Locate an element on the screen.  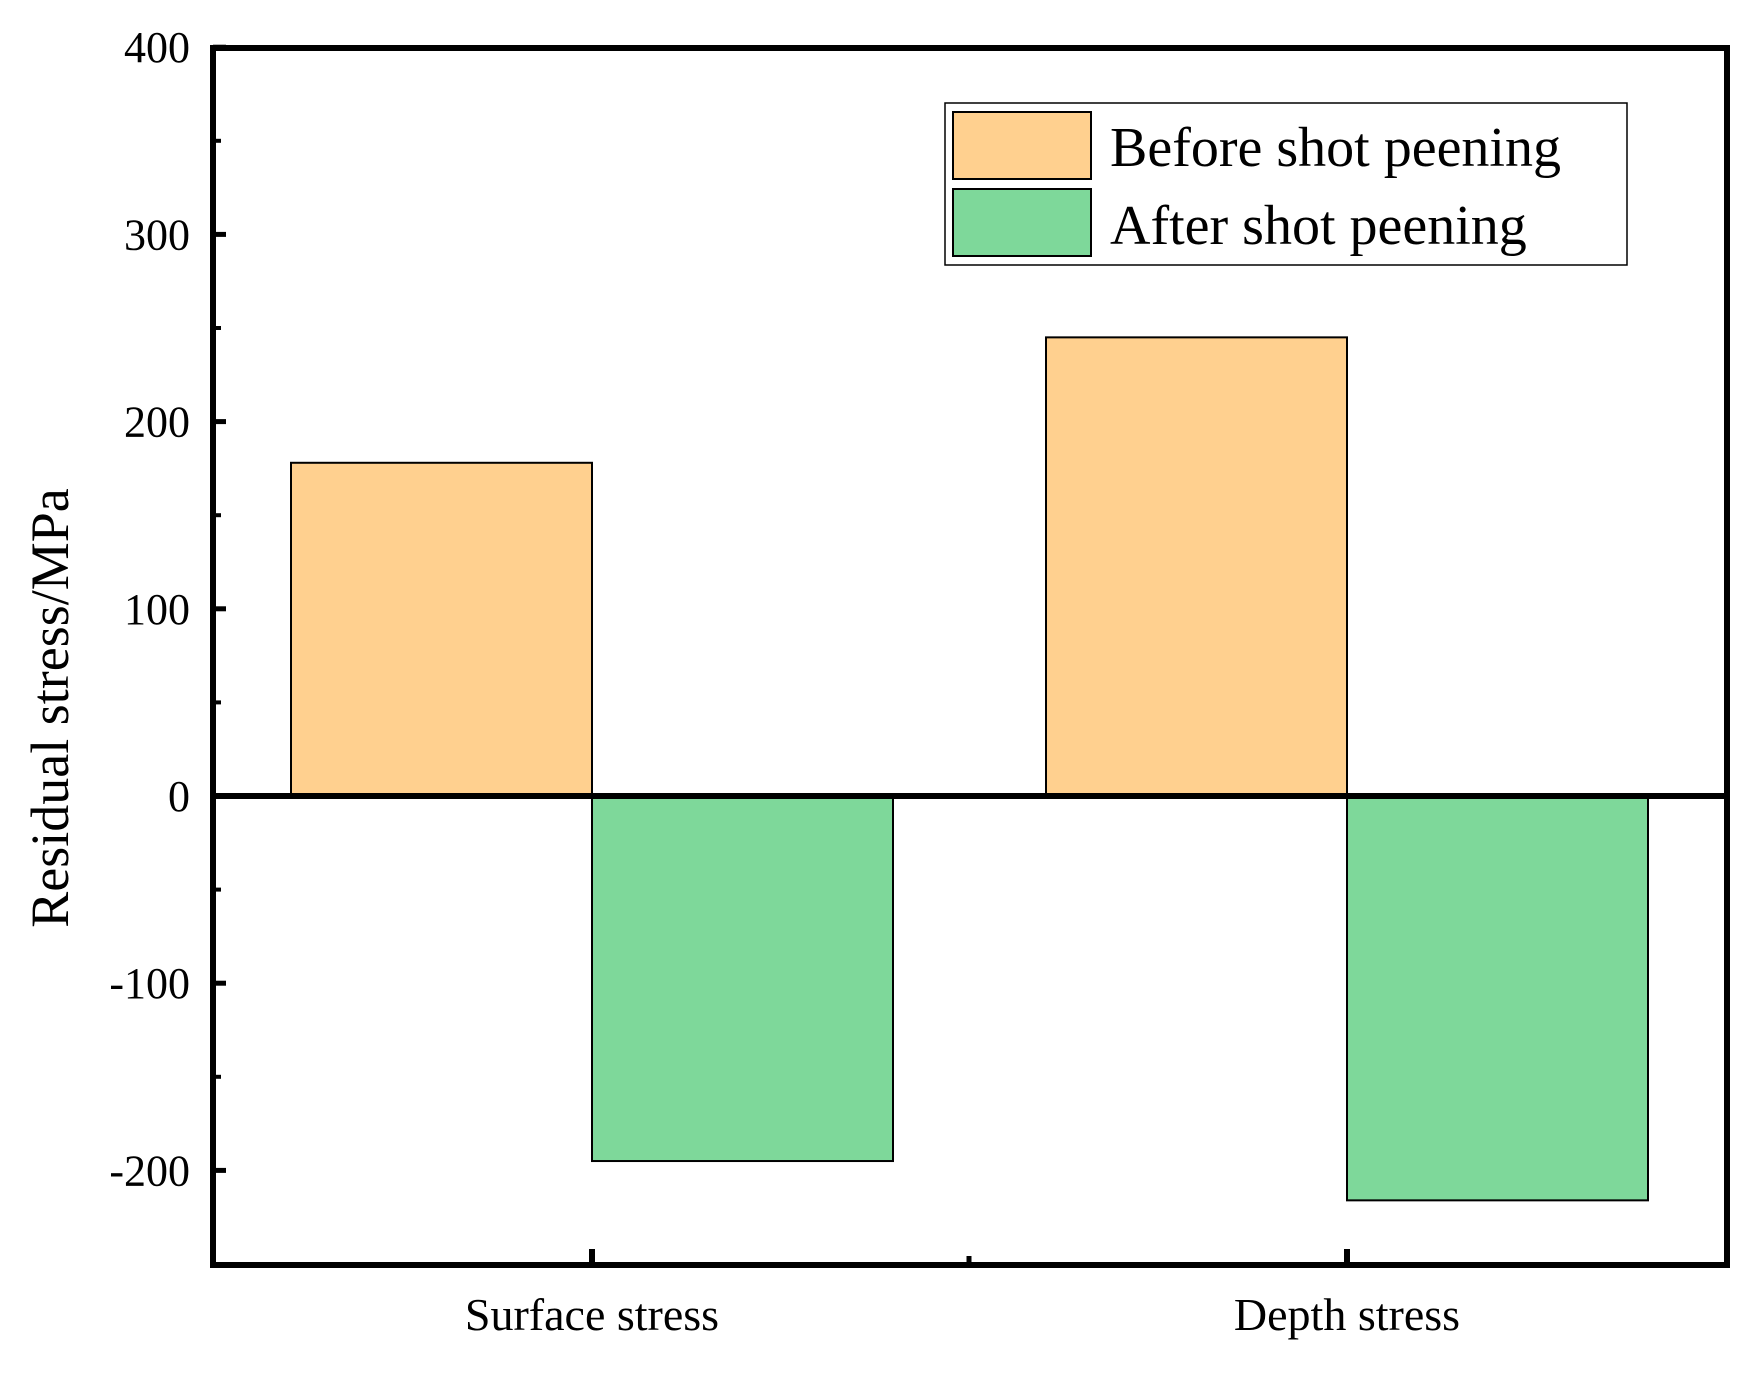
legend: Before shot peening After shot peening is located at coordinates (1286, 184).